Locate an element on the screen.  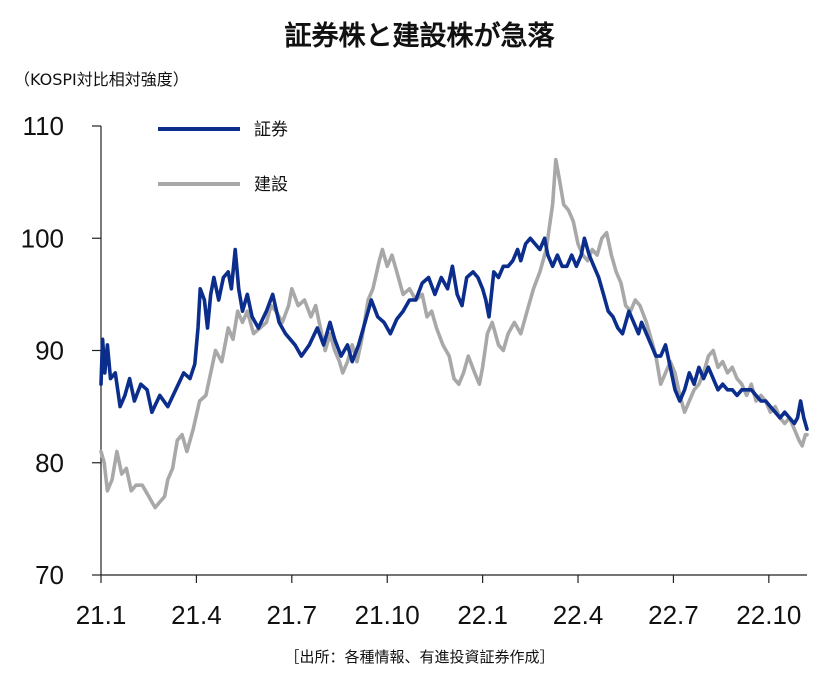
y-tick-label: 110 is located at coordinates (43, 126).